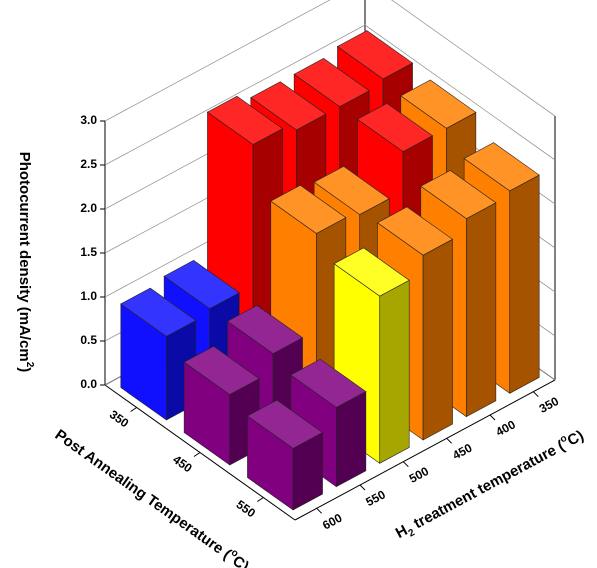  Describe the element at coordinates (234, 553) in the screenshot. I see `row-axis-title-part: o` at that location.